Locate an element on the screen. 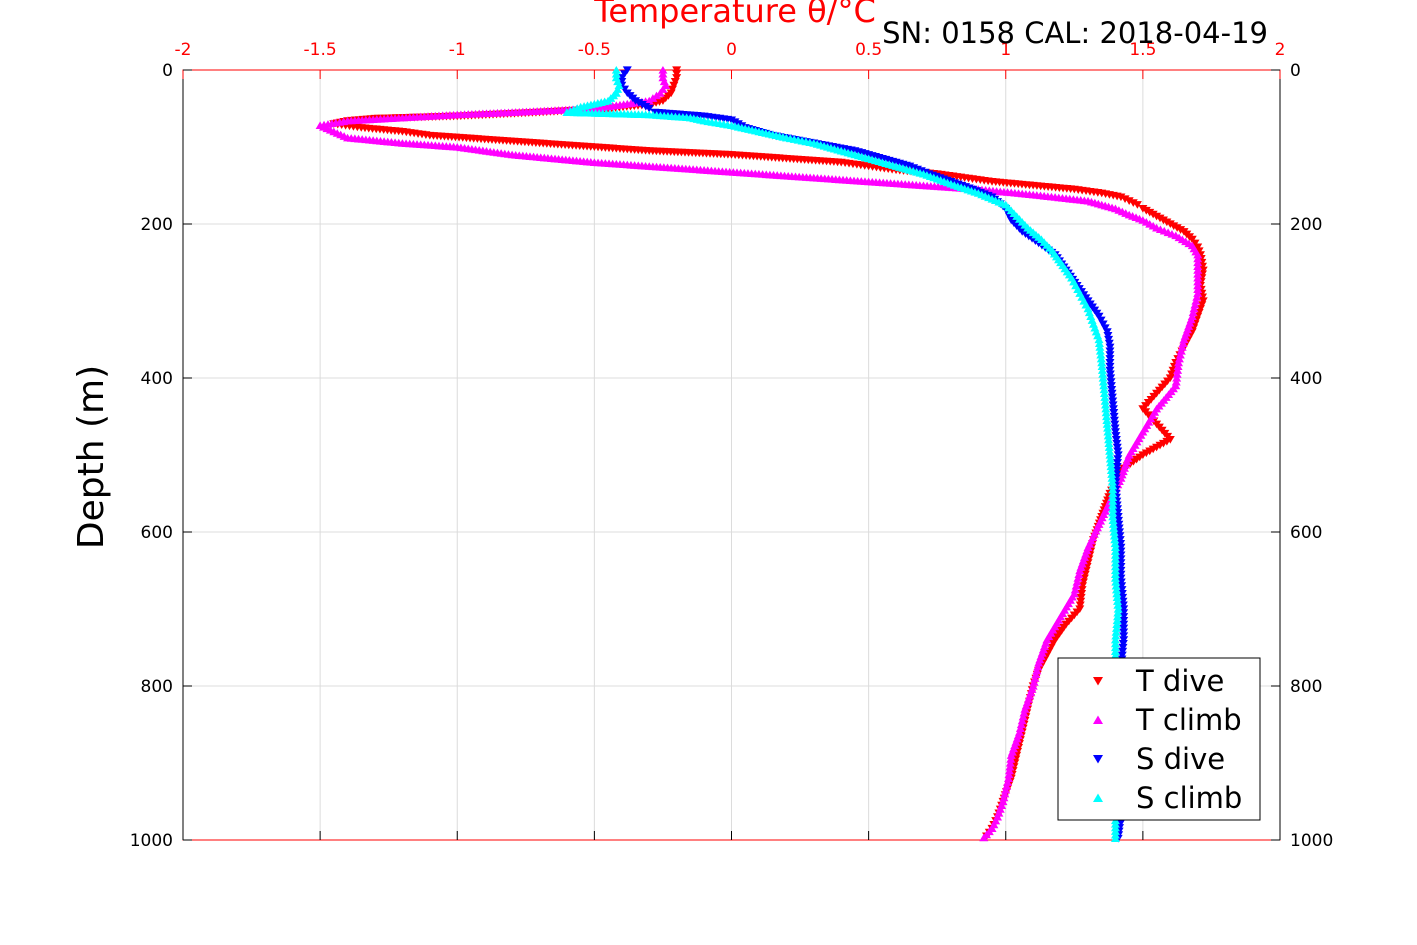  y-tick-label-right: 400 is located at coordinates (1306, 379).